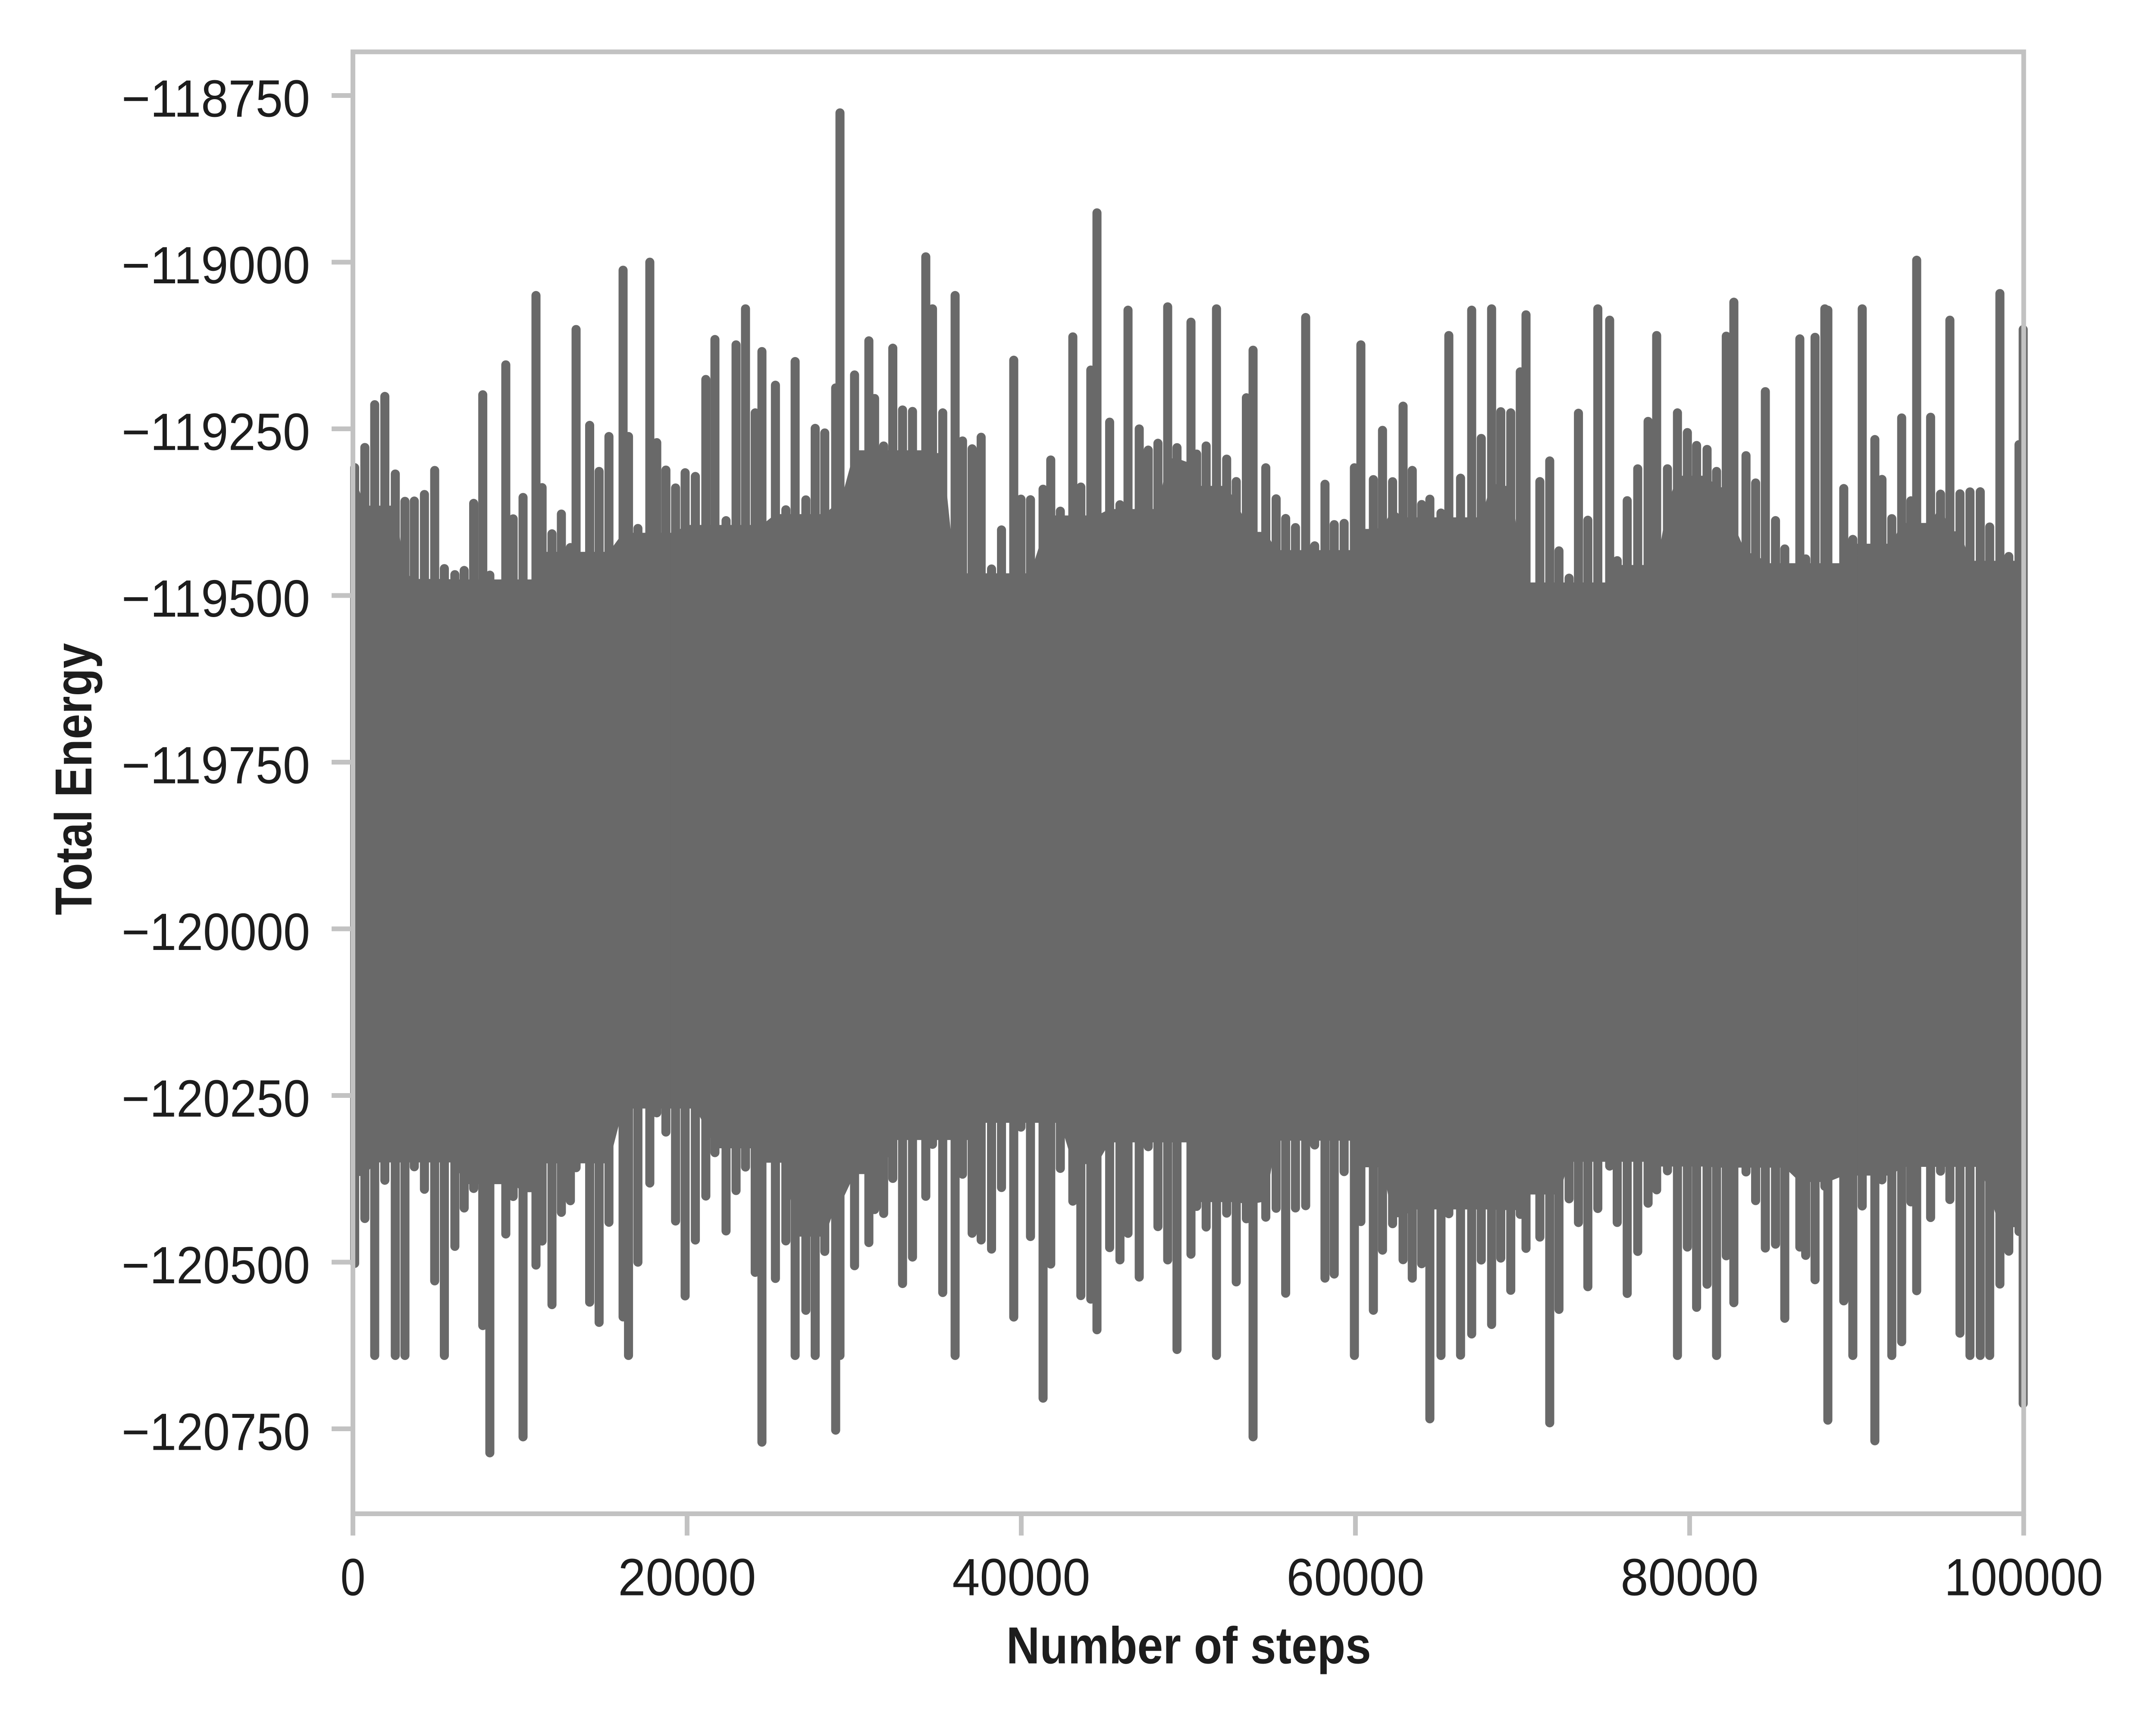 This screenshot has width=2156, height=1727. Describe the element at coordinates (687, 1577) in the screenshot. I see `svg-text: 20000` at that location.